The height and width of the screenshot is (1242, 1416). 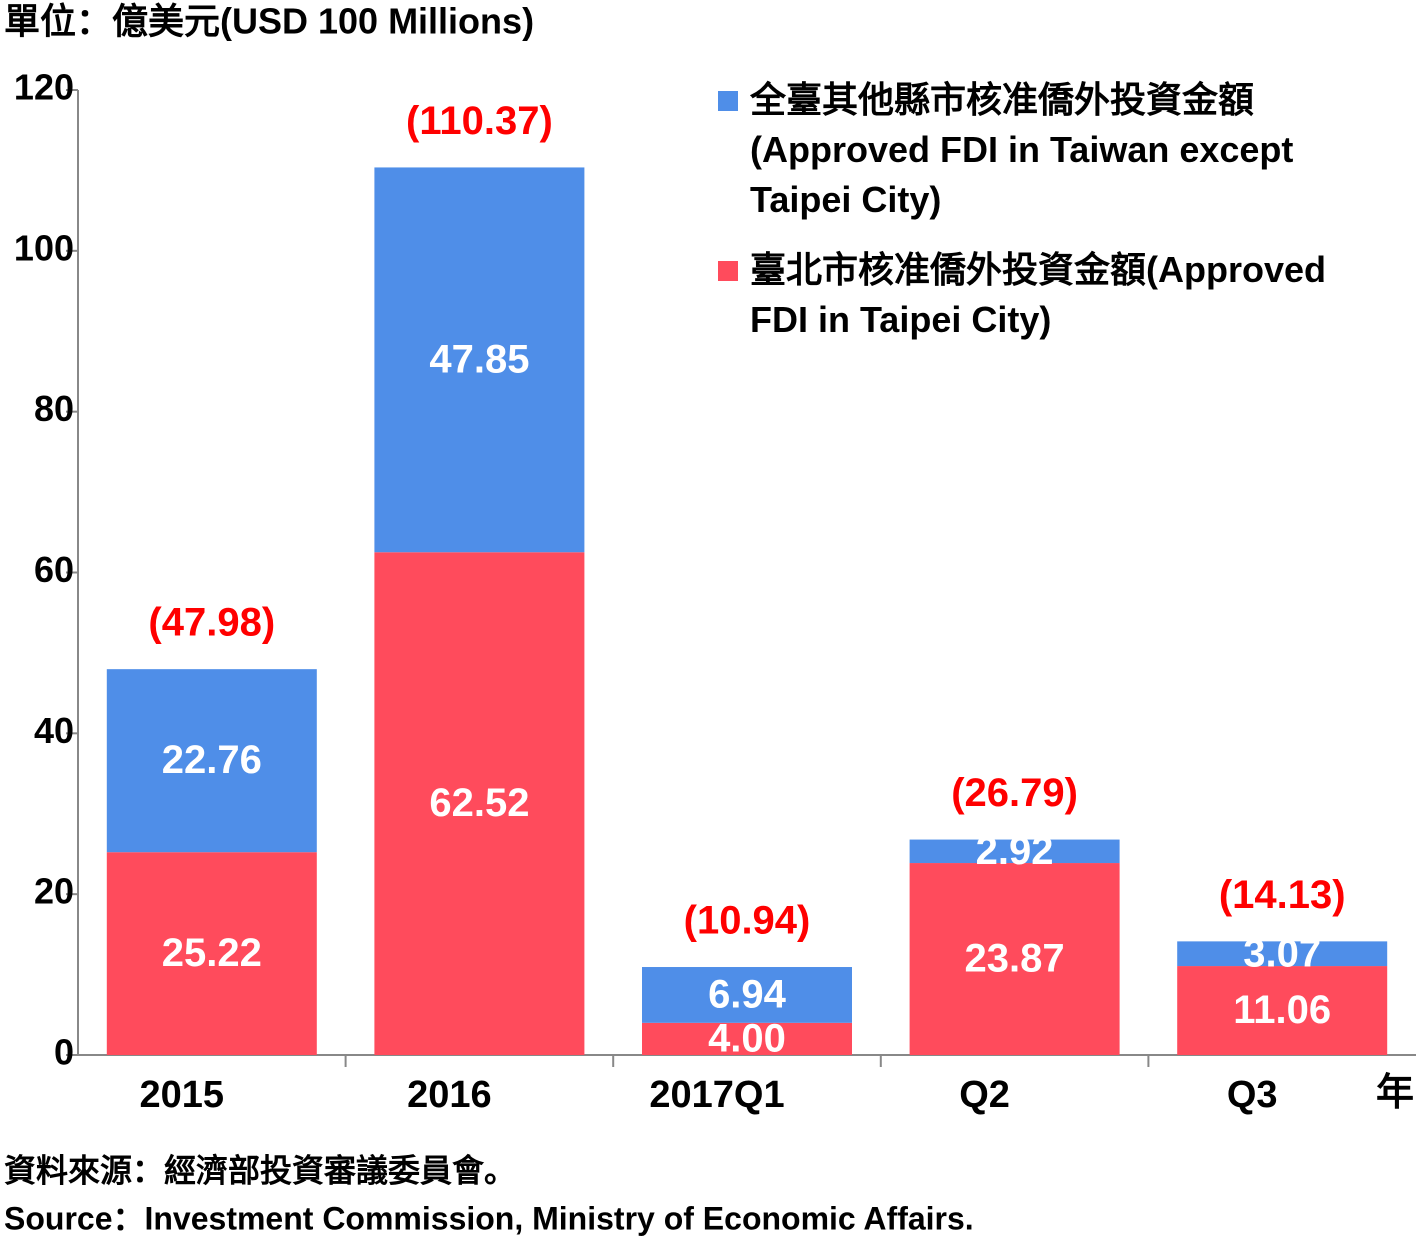 What do you see at coordinates (54, 408) in the screenshot?
I see `y-tick-label: 80` at bounding box center [54, 408].